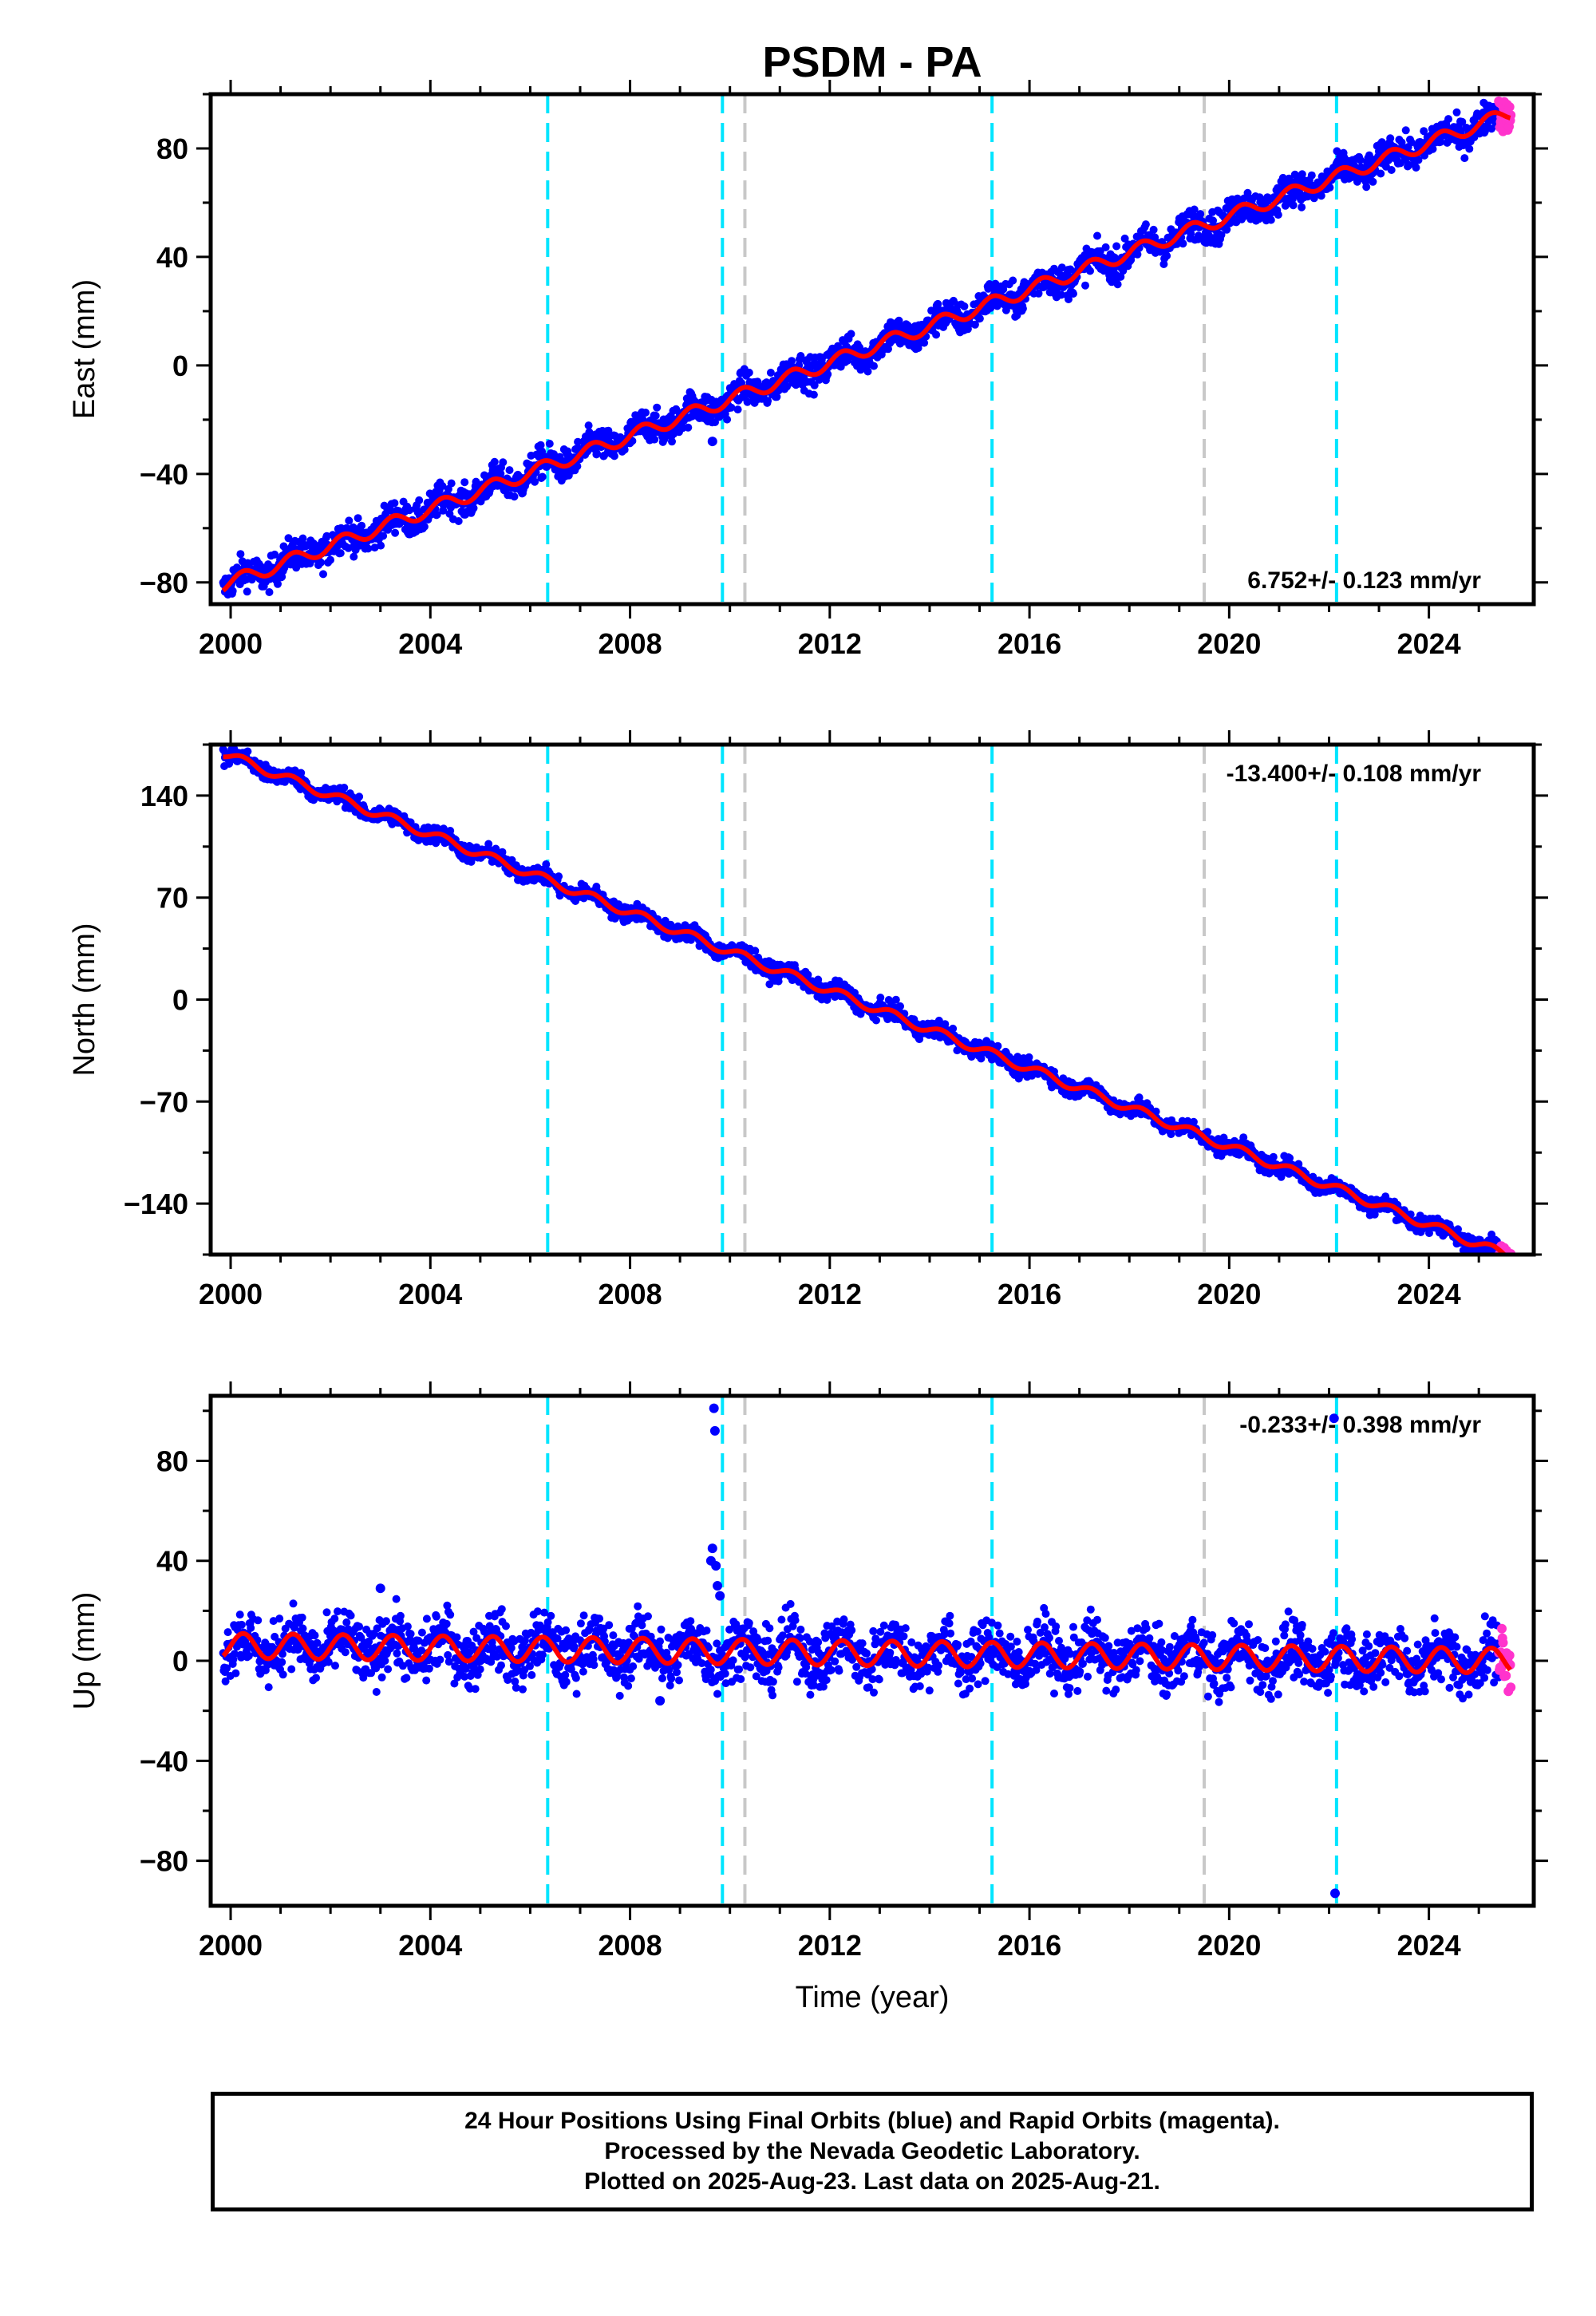 The image size is (1596, 2316). Describe the element at coordinates (1510, 1261) in the screenshot. I see `rapid-orbit-point` at that location.